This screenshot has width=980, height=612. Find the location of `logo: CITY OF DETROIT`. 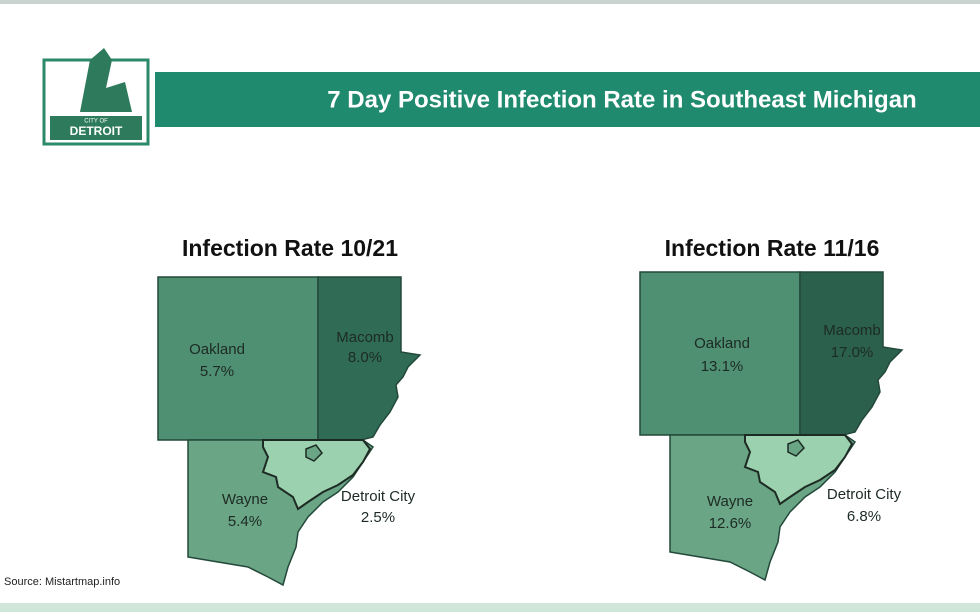

logo: CITY OF DETROIT is located at coordinates (96, 97).